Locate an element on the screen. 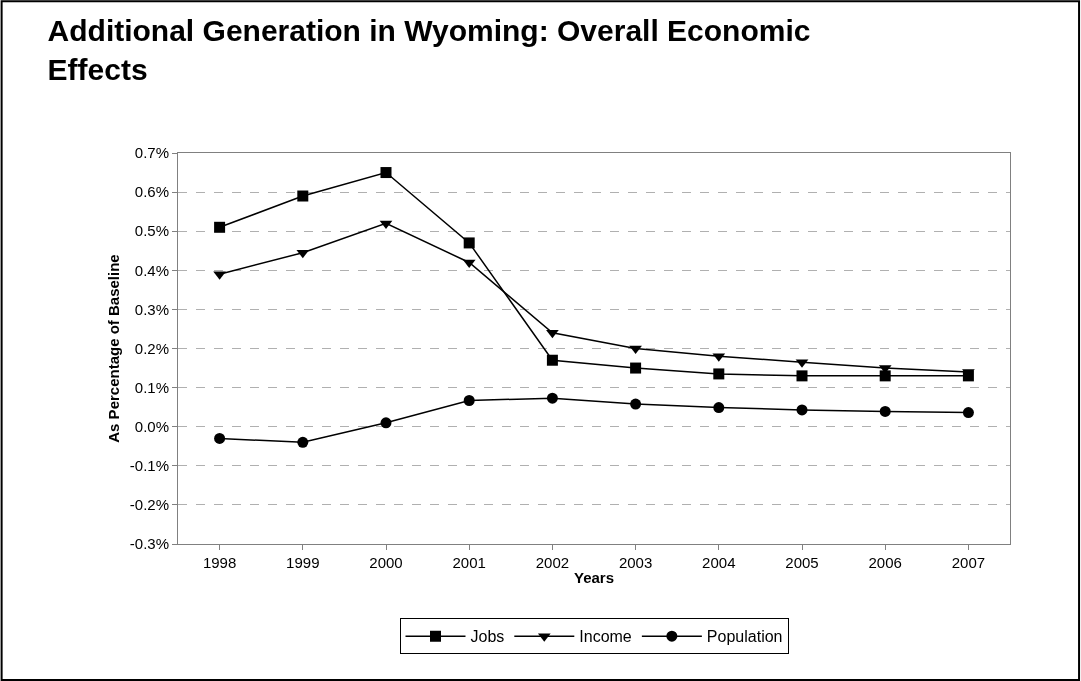 The width and height of the screenshot is (1081, 681). y-tick-label: 0.0% is located at coordinates (151, 426).